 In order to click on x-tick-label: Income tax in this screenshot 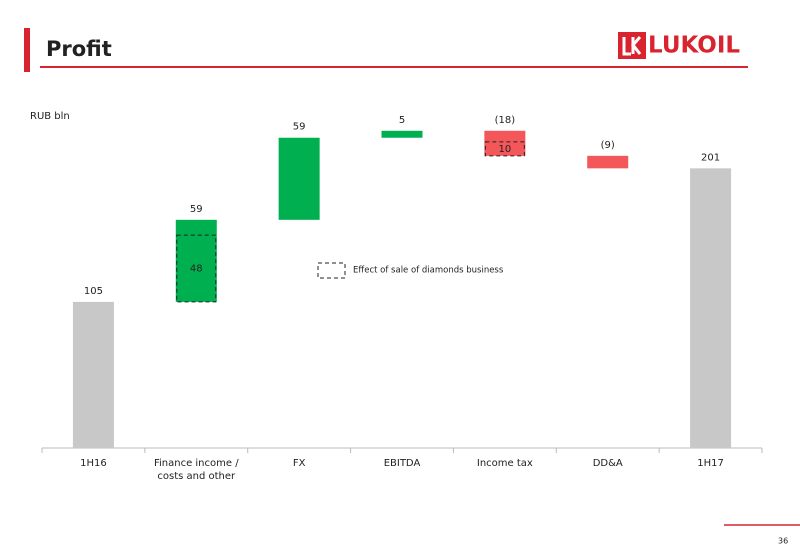, I will do `click(505, 463)`.